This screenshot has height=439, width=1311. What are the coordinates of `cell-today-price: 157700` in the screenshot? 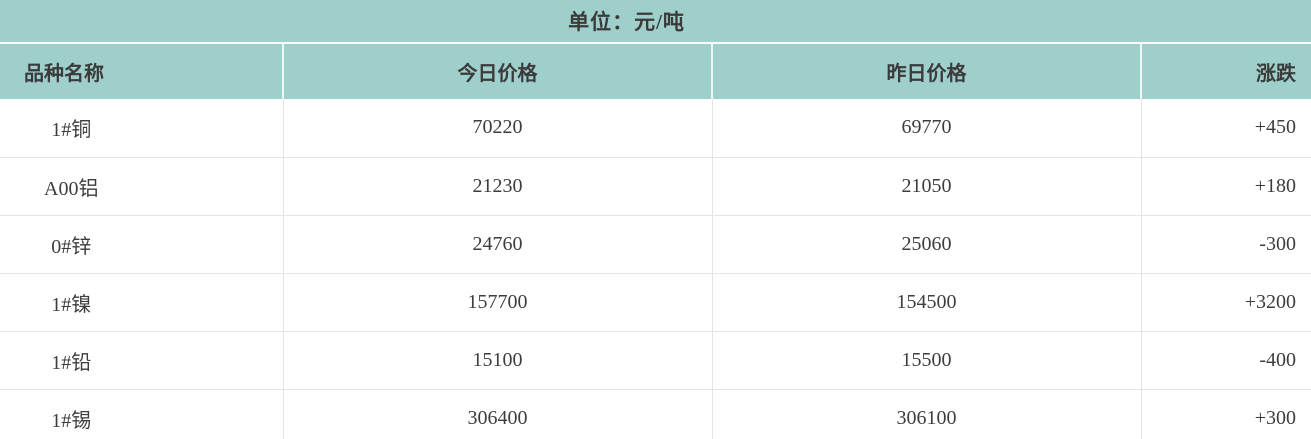 It's located at (498, 301).